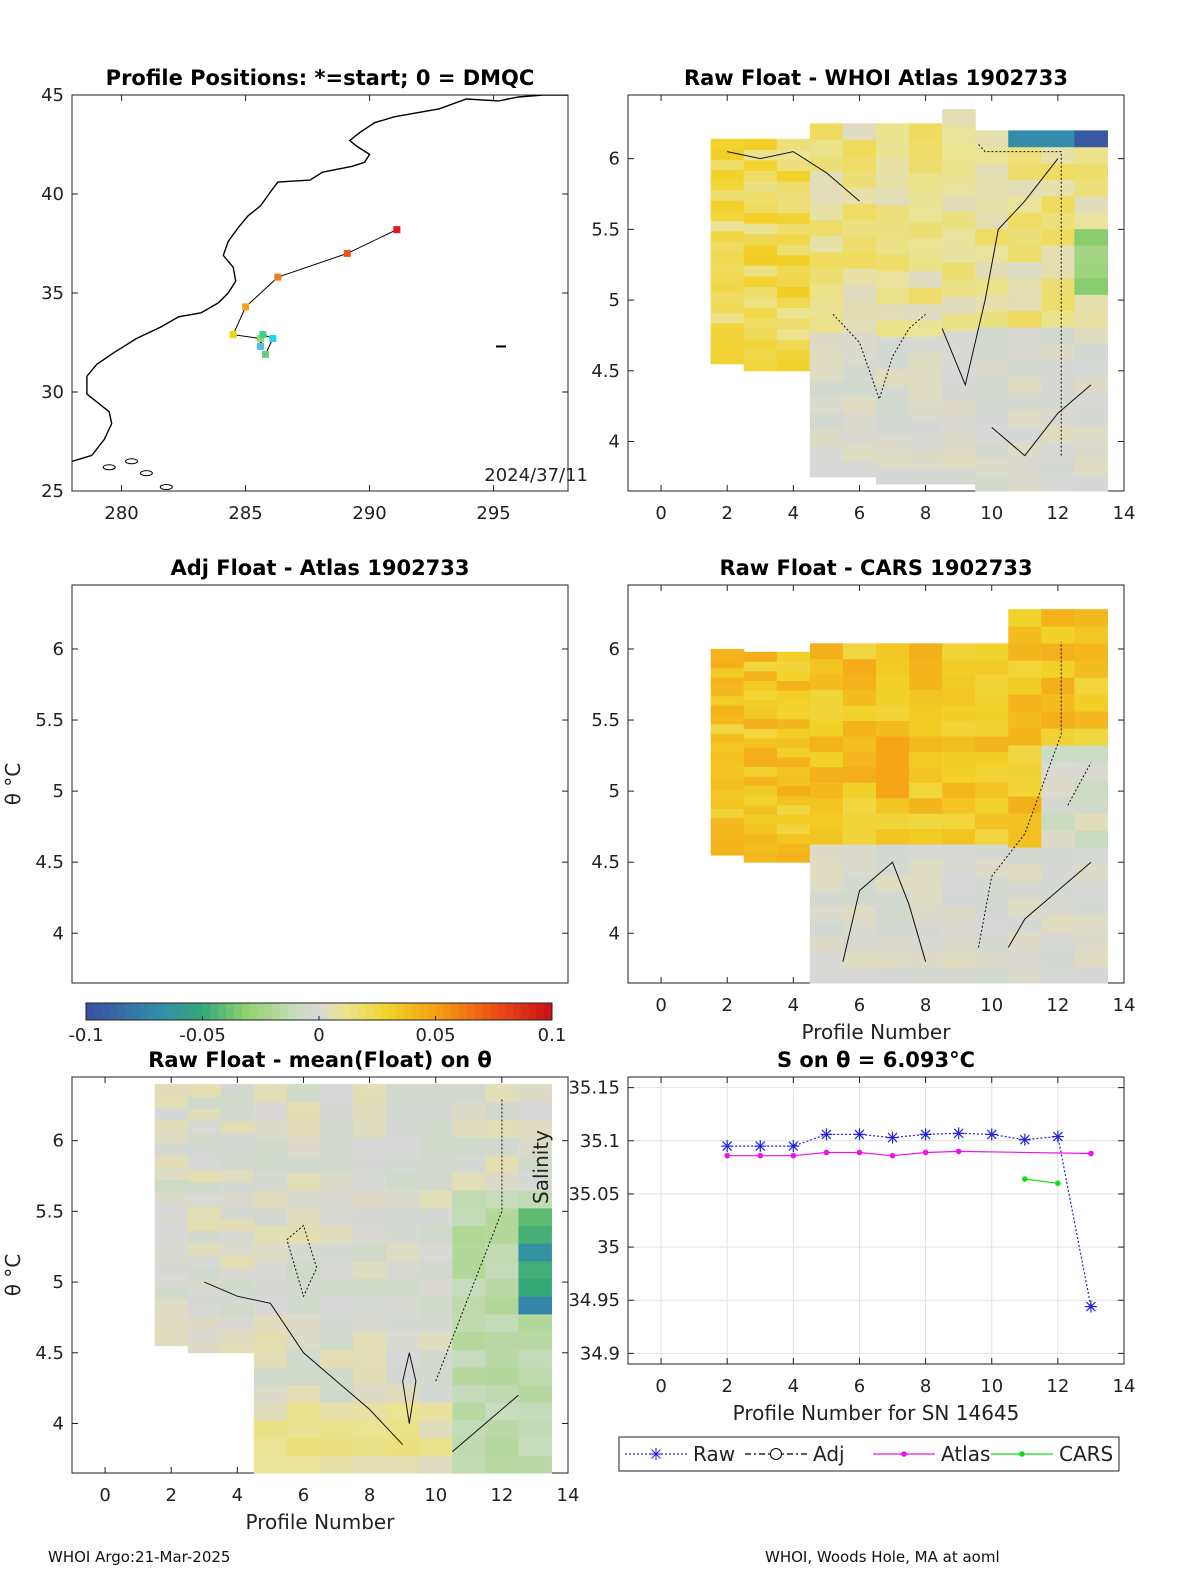 This screenshot has width=1200, height=1575. What do you see at coordinates (726, 513) in the screenshot?
I see `raw-whoi-xtick-label: 2` at bounding box center [726, 513].